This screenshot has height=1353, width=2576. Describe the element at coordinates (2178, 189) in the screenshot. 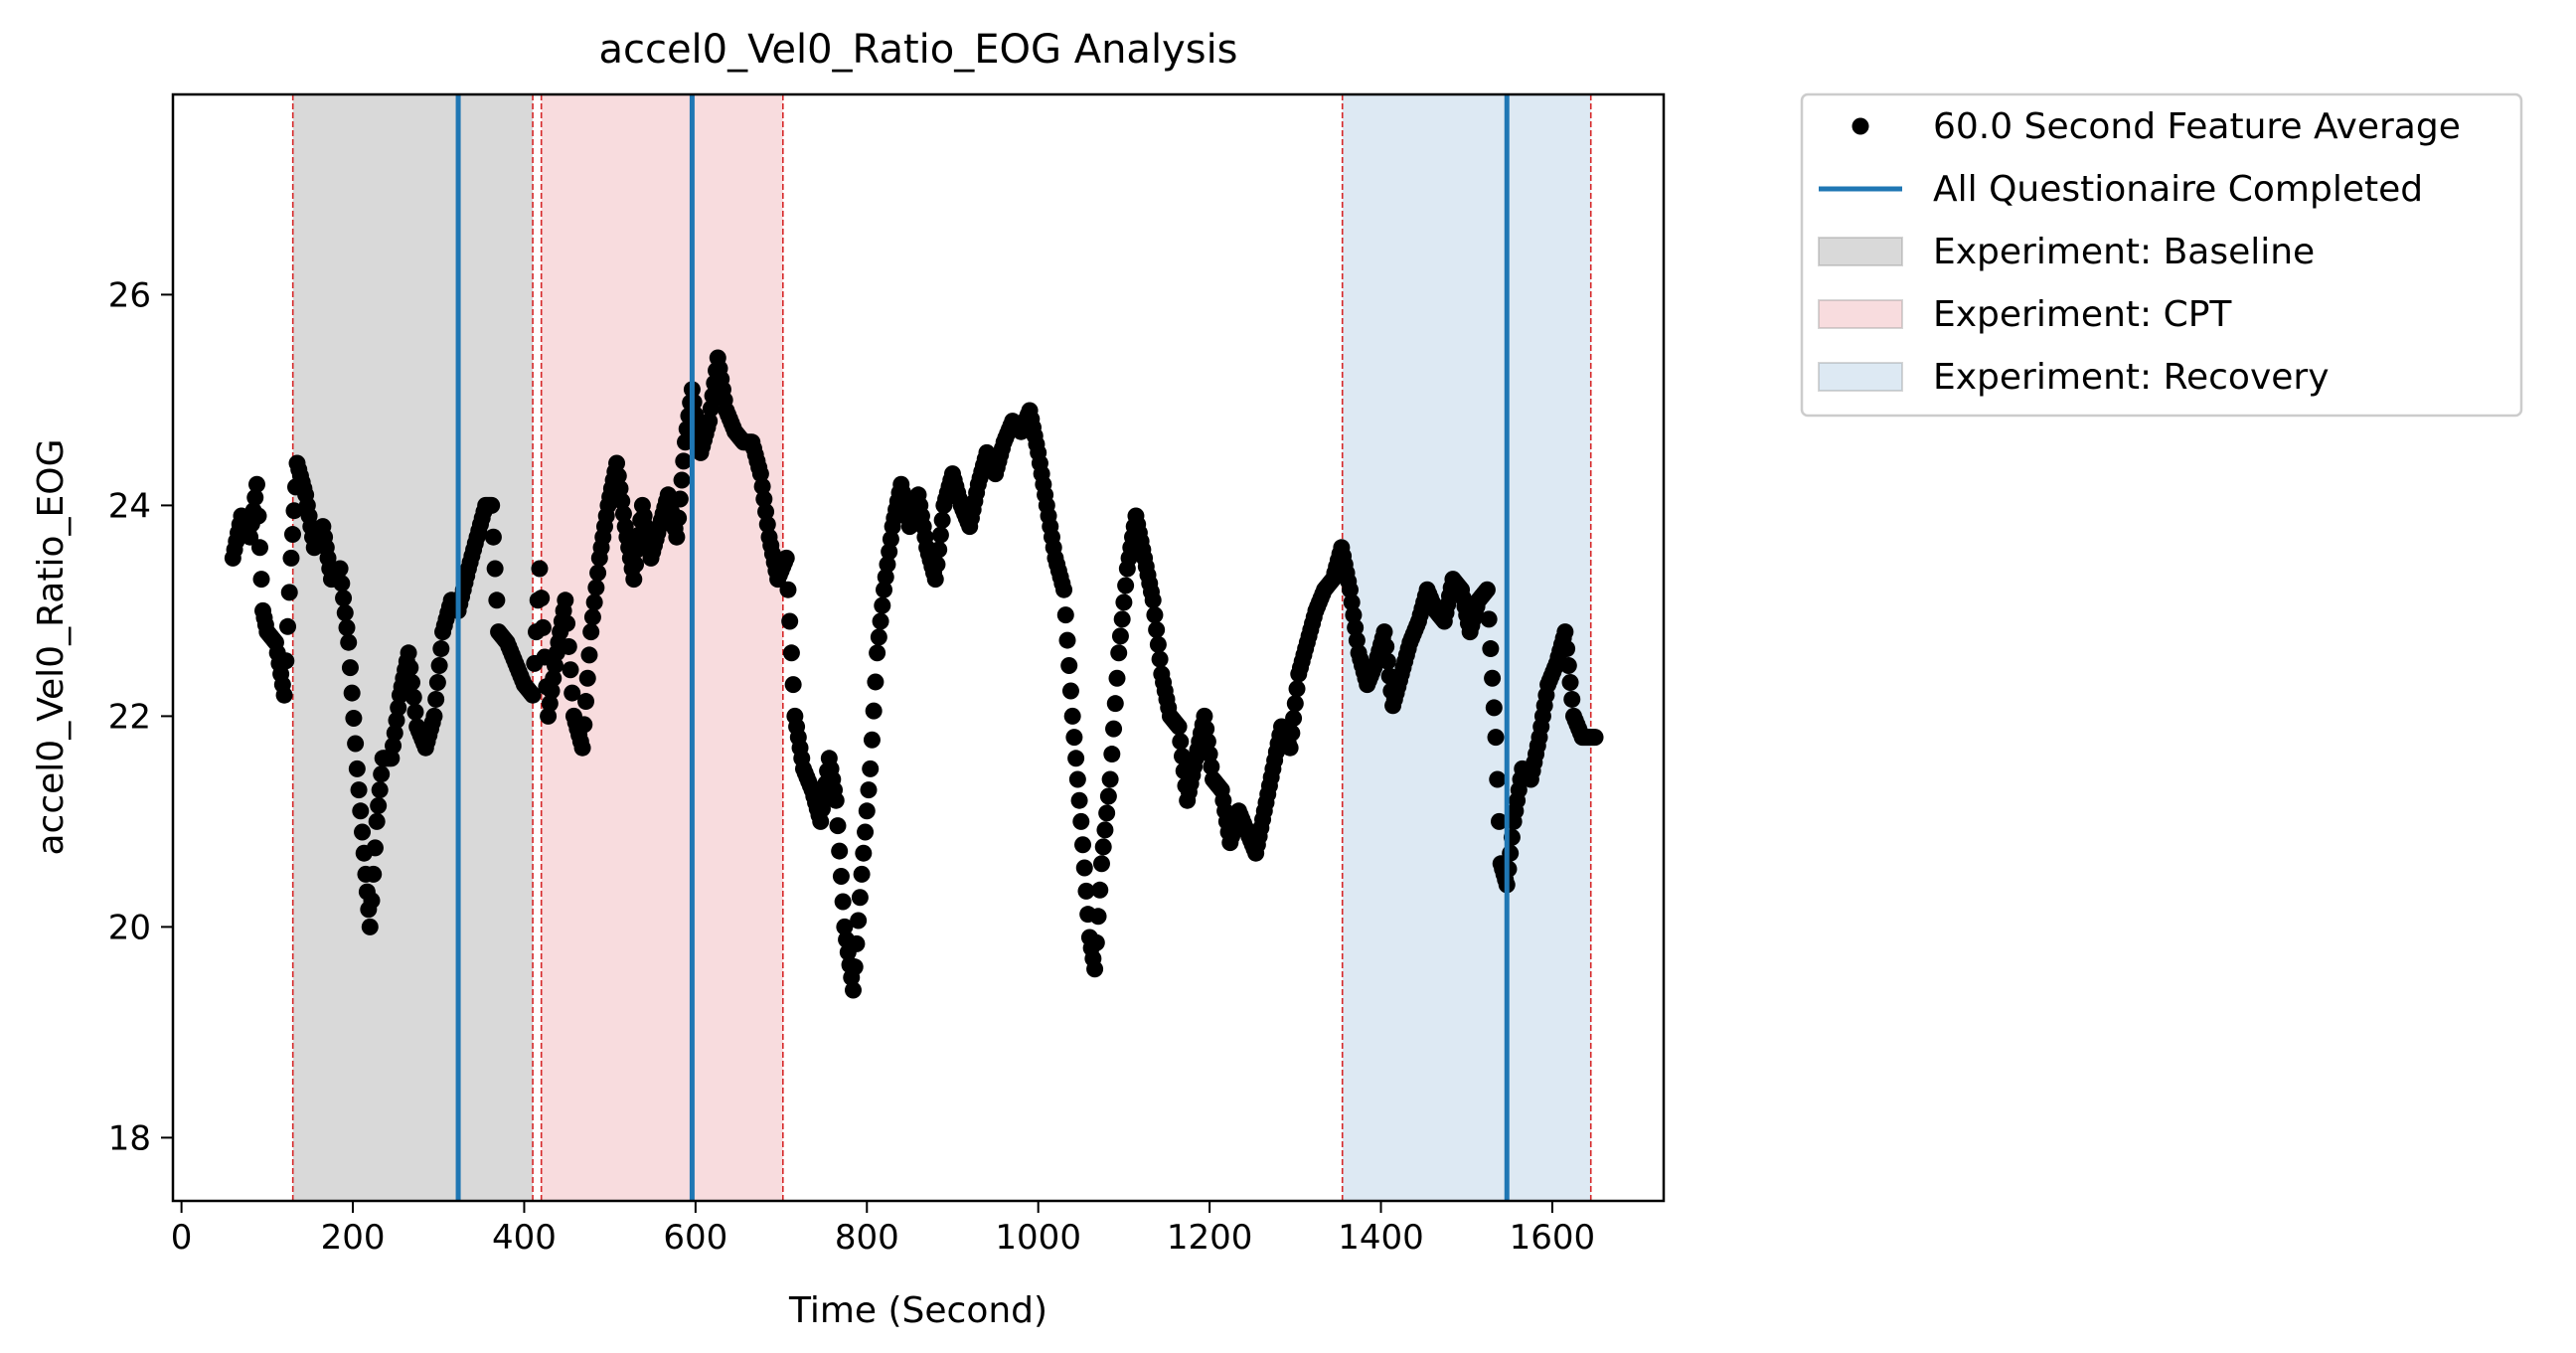

I see `legend-label: All Questionaire Completed` at that location.